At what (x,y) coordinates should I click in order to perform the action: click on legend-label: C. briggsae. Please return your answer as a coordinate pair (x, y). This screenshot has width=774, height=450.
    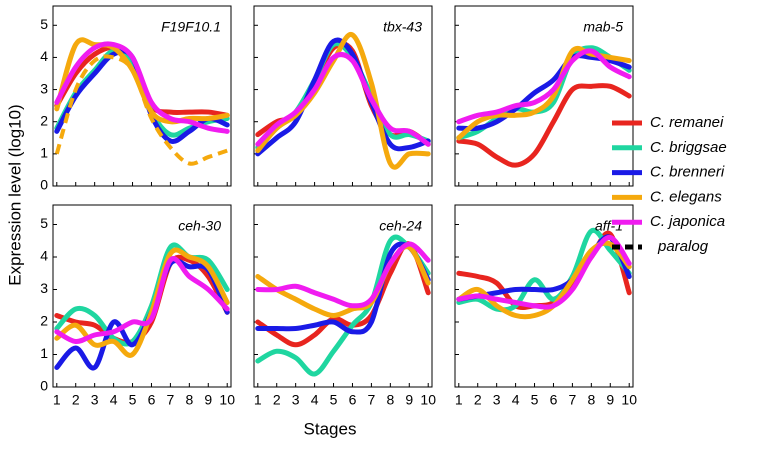
    Looking at the image, I should click on (688, 147).